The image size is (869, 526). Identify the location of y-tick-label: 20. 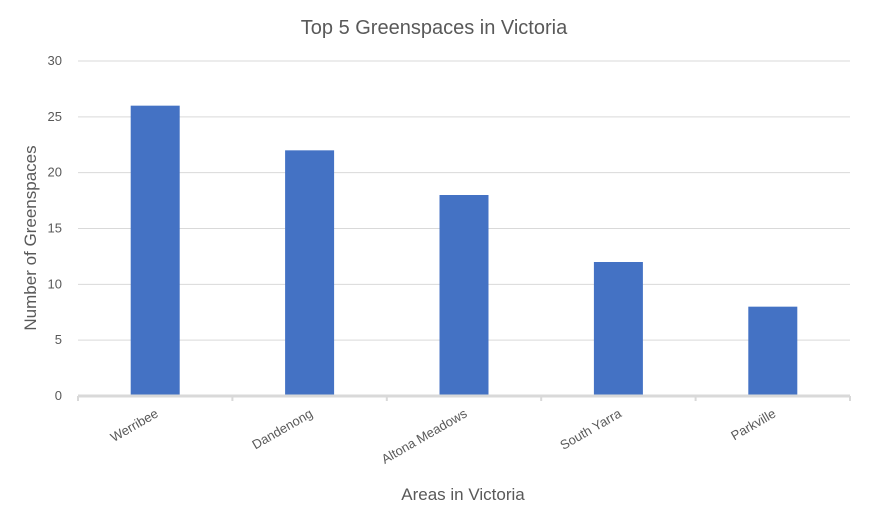
(55, 172).